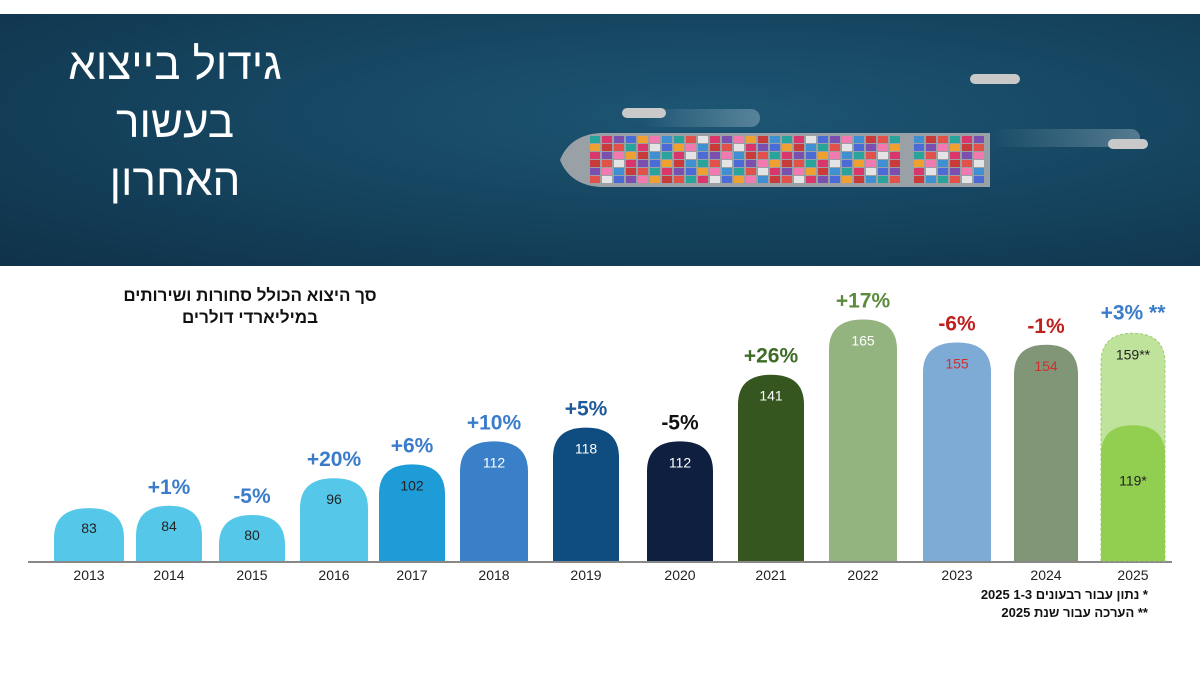  Describe the element at coordinates (334, 459) in the screenshot. I see `change-label: +20%` at that location.